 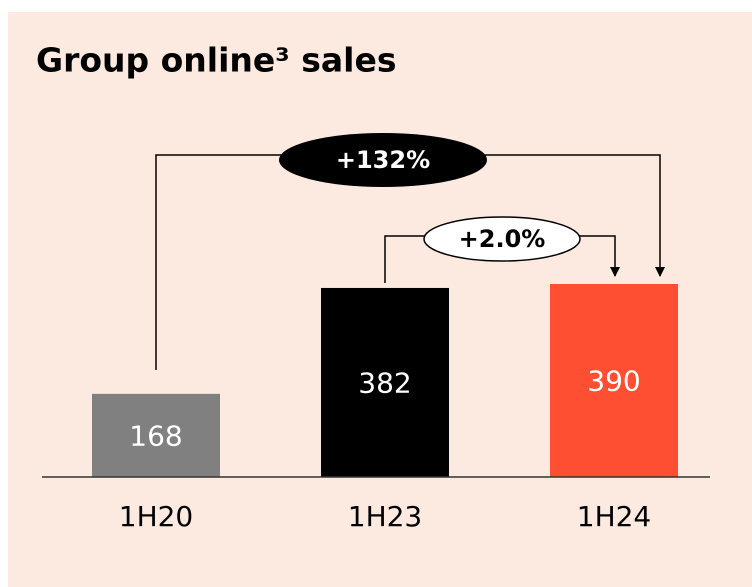 I want to click on annotation: +2.0%, so click(x=502, y=239).